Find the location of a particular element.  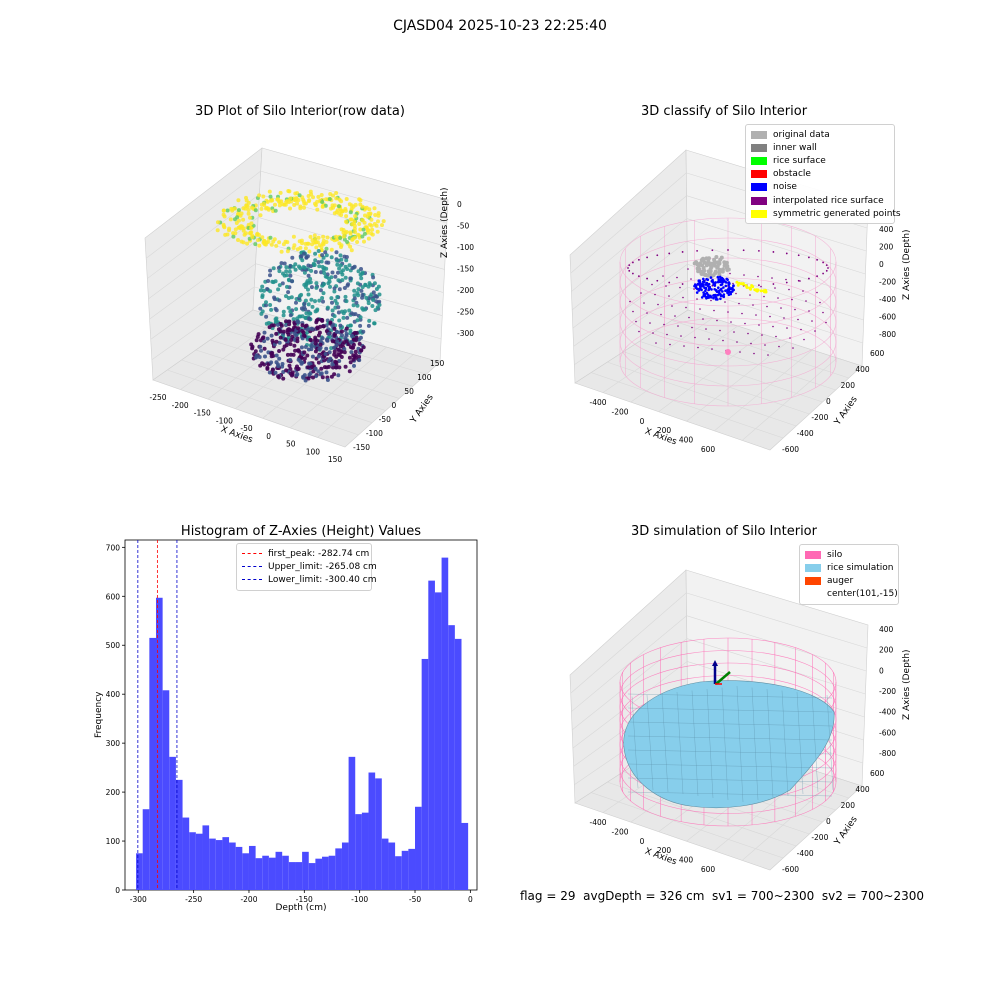

legend-entry: interpolated rice surface is located at coordinates (820, 200).